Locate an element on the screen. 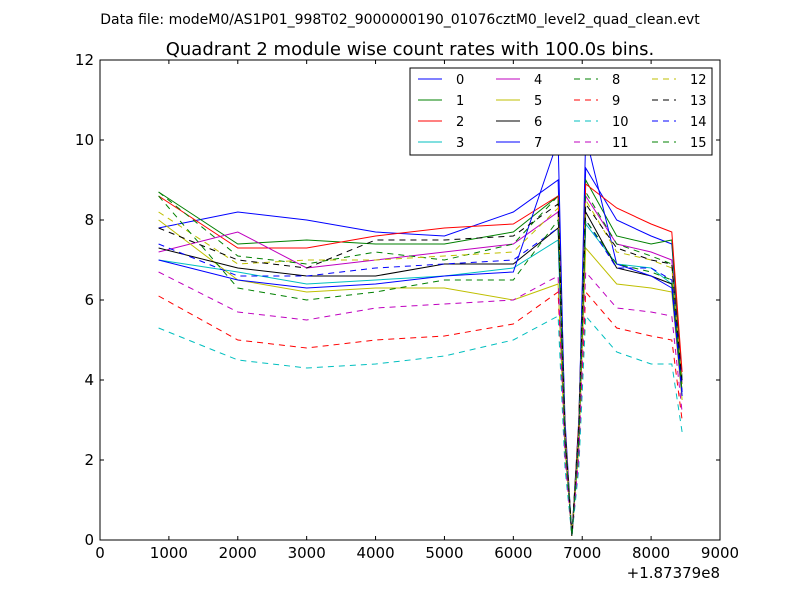  legend-label-8: 8 is located at coordinates (616, 80).